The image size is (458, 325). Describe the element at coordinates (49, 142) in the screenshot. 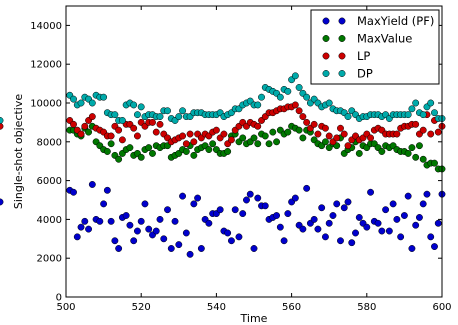

I see `y-tick-label: 8000` at that location.